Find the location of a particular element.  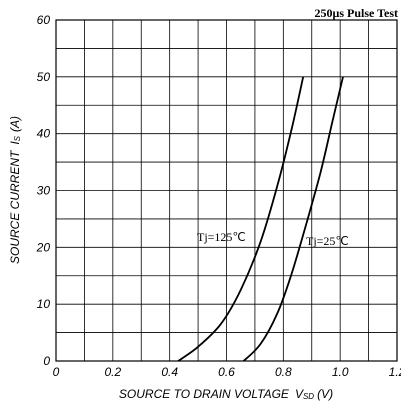

y-axis-unit: (A) is located at coordinates (15, 124).